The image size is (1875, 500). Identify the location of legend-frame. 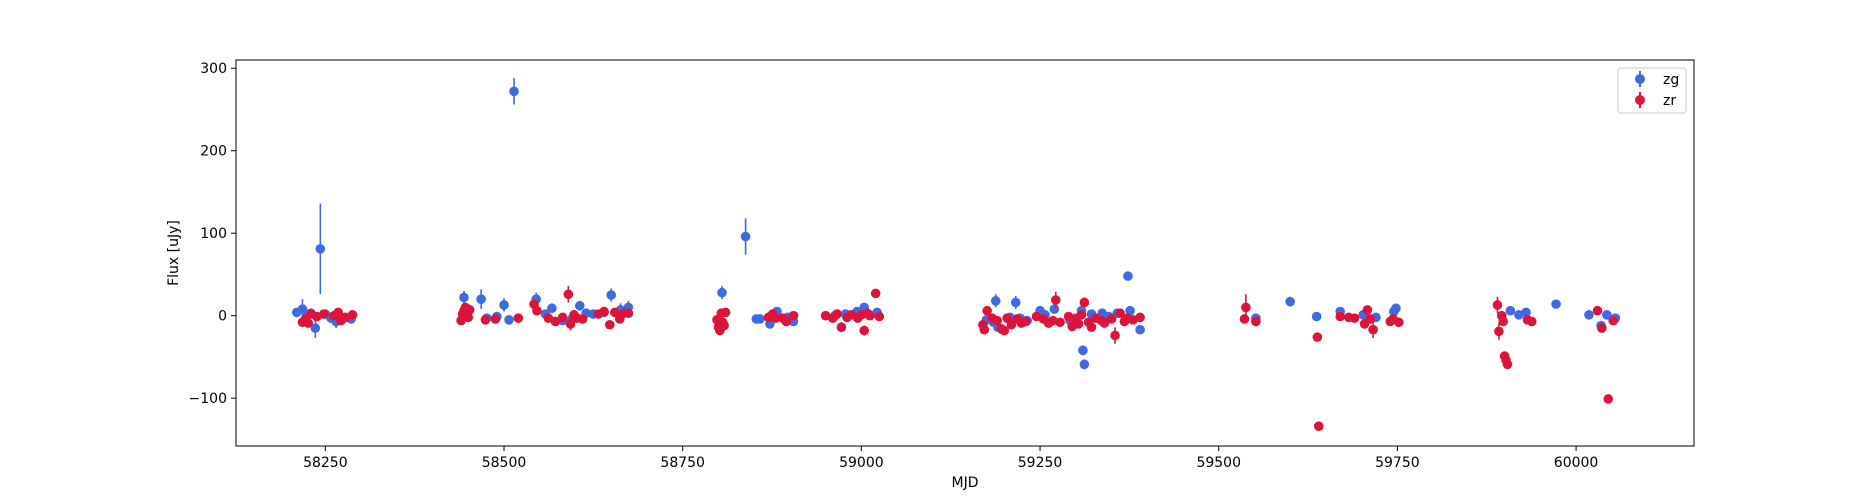
(1652, 90).